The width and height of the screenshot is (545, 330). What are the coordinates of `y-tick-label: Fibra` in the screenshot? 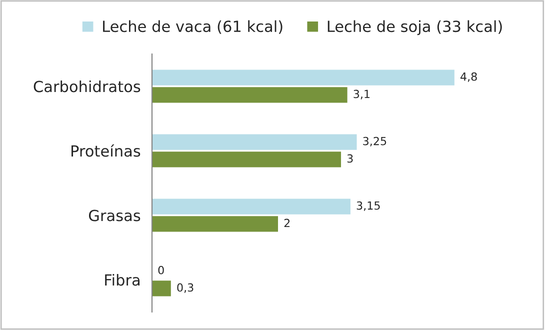 It's located at (122, 280).